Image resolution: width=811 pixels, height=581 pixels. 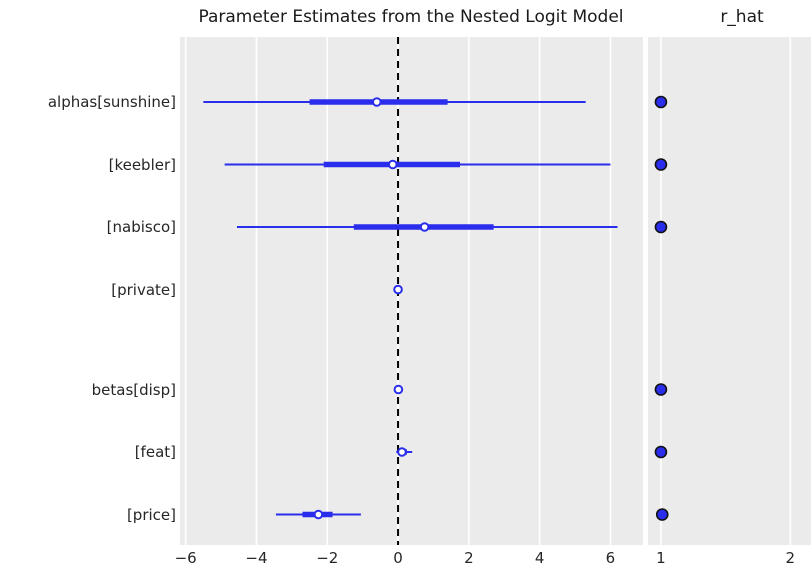 What do you see at coordinates (142, 164) in the screenshot?
I see `row-label: [keebler]` at bounding box center [142, 164].